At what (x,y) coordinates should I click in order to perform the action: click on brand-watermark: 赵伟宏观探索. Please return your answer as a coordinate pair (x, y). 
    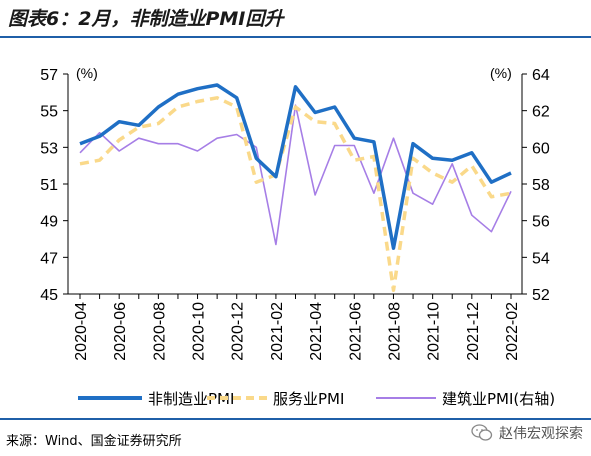
    Looking at the image, I should click on (527, 433).